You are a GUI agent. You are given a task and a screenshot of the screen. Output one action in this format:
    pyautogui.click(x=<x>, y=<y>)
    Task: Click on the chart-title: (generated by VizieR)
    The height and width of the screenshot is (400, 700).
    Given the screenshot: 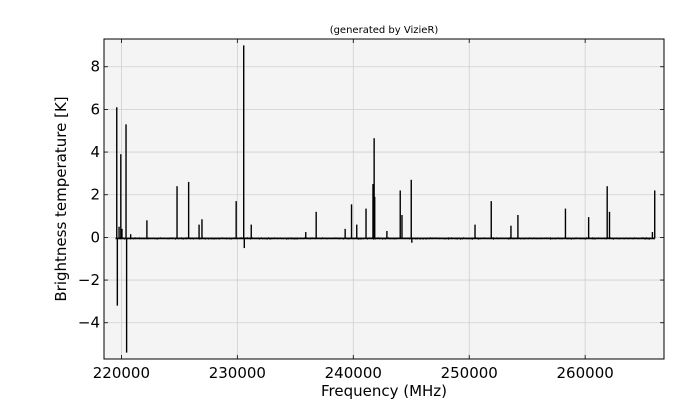 What is the action you would take?
    pyautogui.click(x=384, y=30)
    